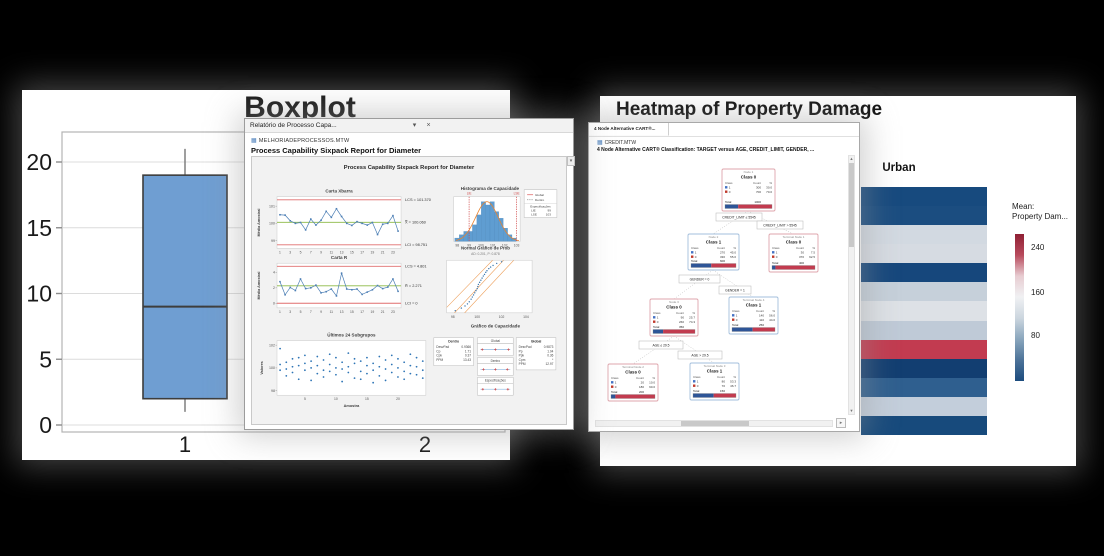 The image size is (1104, 556). What do you see at coordinates (851, 410) in the screenshot?
I see `scroll-down-icon: ▼` at bounding box center [851, 410].